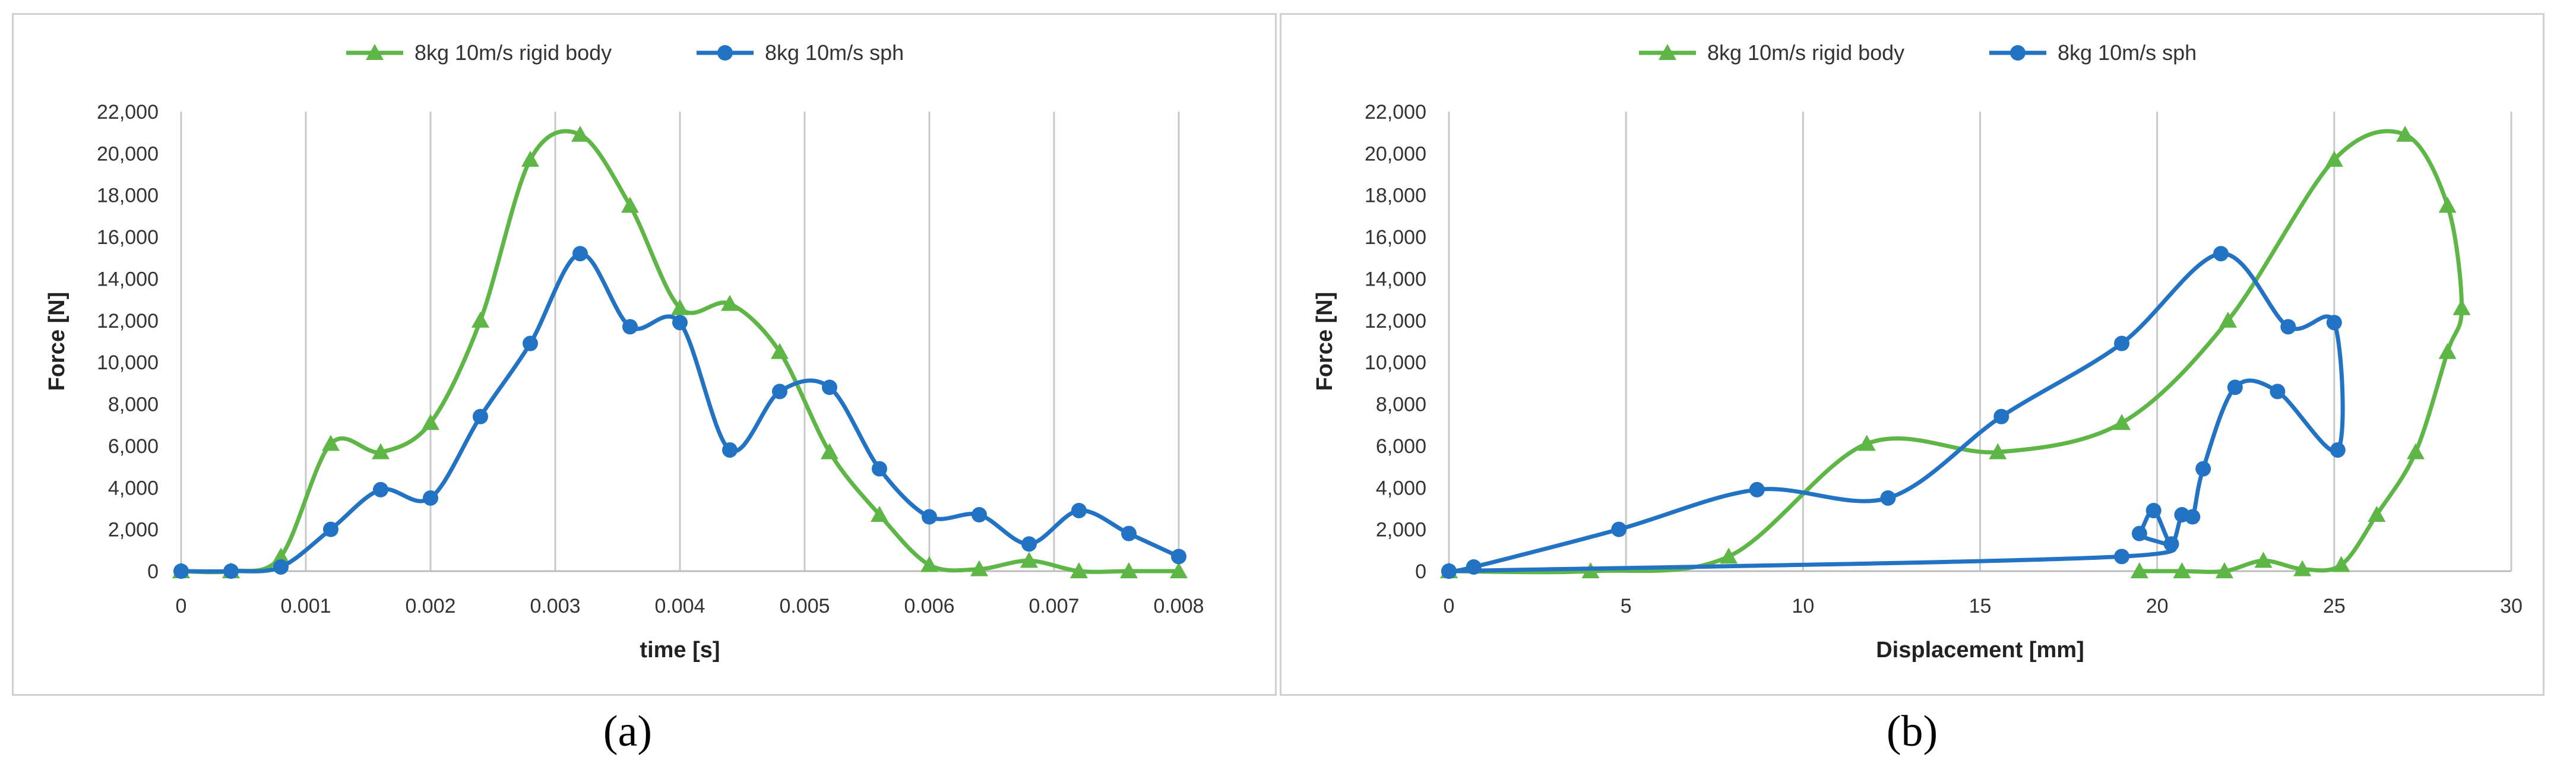  Describe the element at coordinates (128, 321) in the screenshot. I see `y-tick-label: 12,000` at that location.